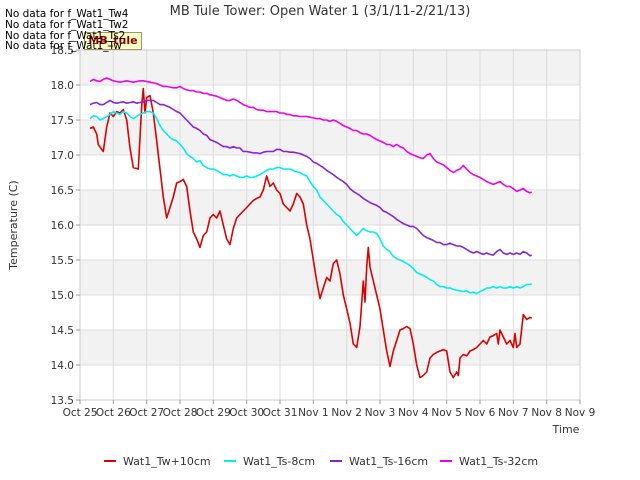  What do you see at coordinates (346, 413) in the screenshot?
I see `x-tick-label: Nov 2` at bounding box center [346, 413].